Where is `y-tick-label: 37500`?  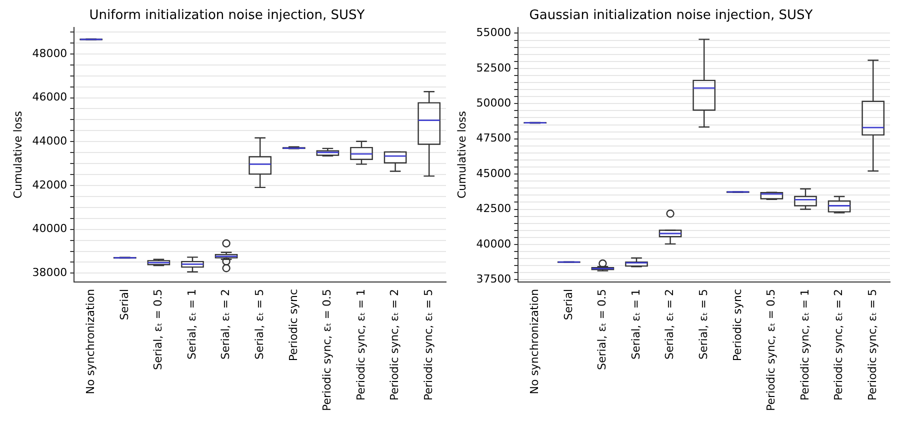 y-tick-label: 37500 is located at coordinates (494, 279).